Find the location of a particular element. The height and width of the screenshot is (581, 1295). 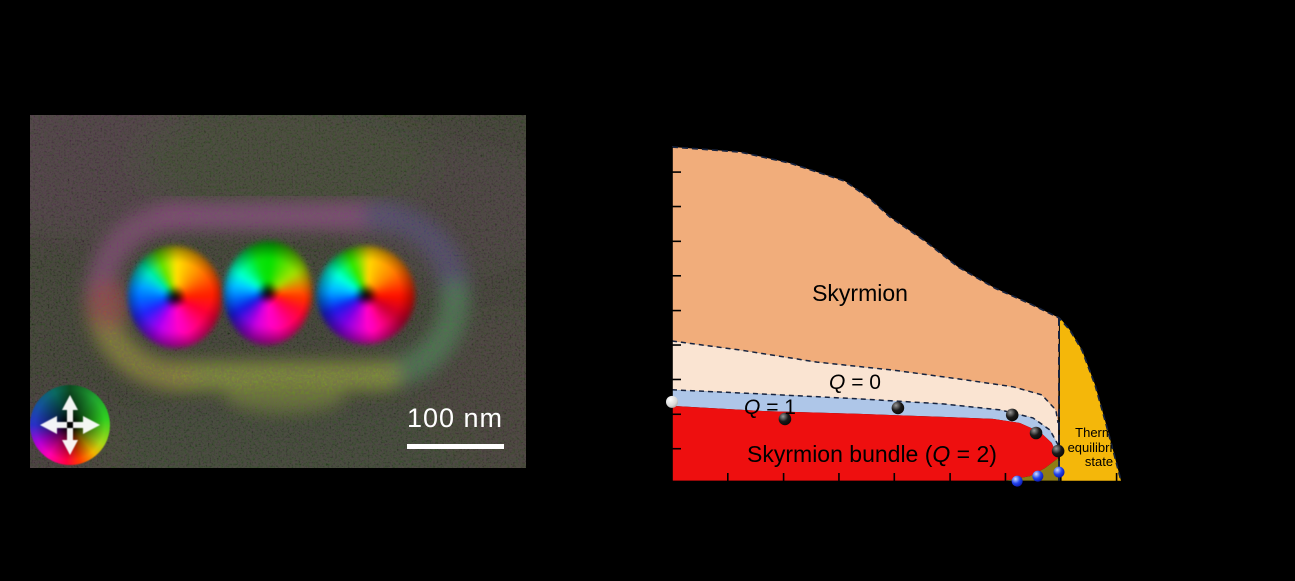

data-points is located at coordinates (865, 441).